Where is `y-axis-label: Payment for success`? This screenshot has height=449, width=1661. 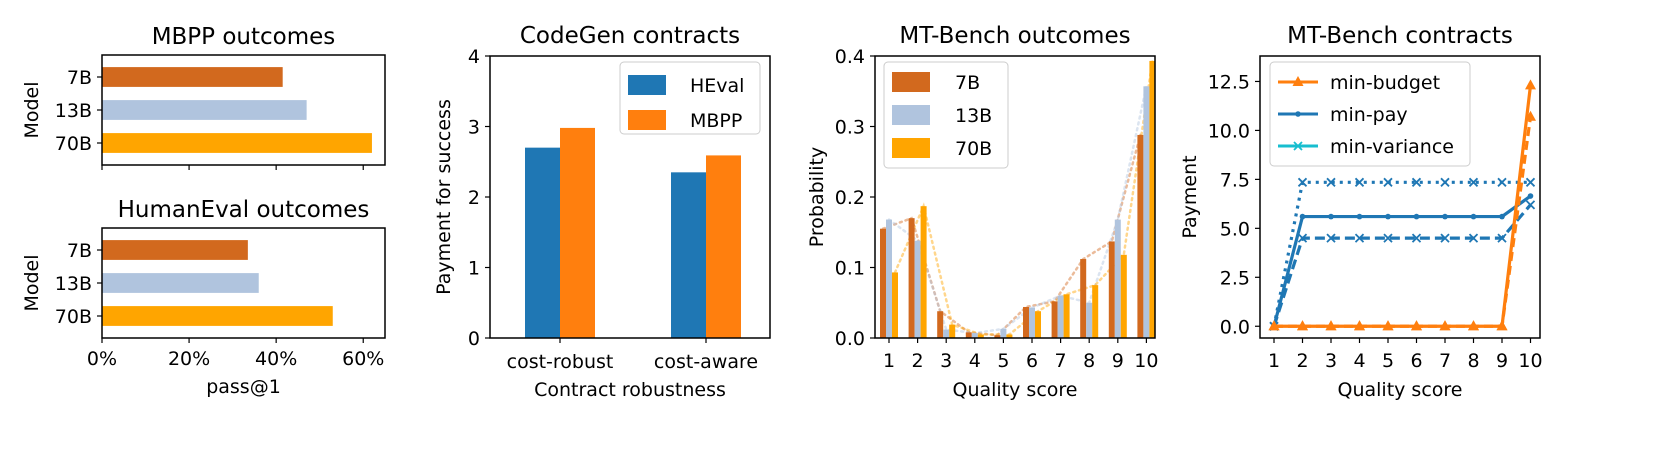 y-axis-label: Payment for success is located at coordinates (444, 197).